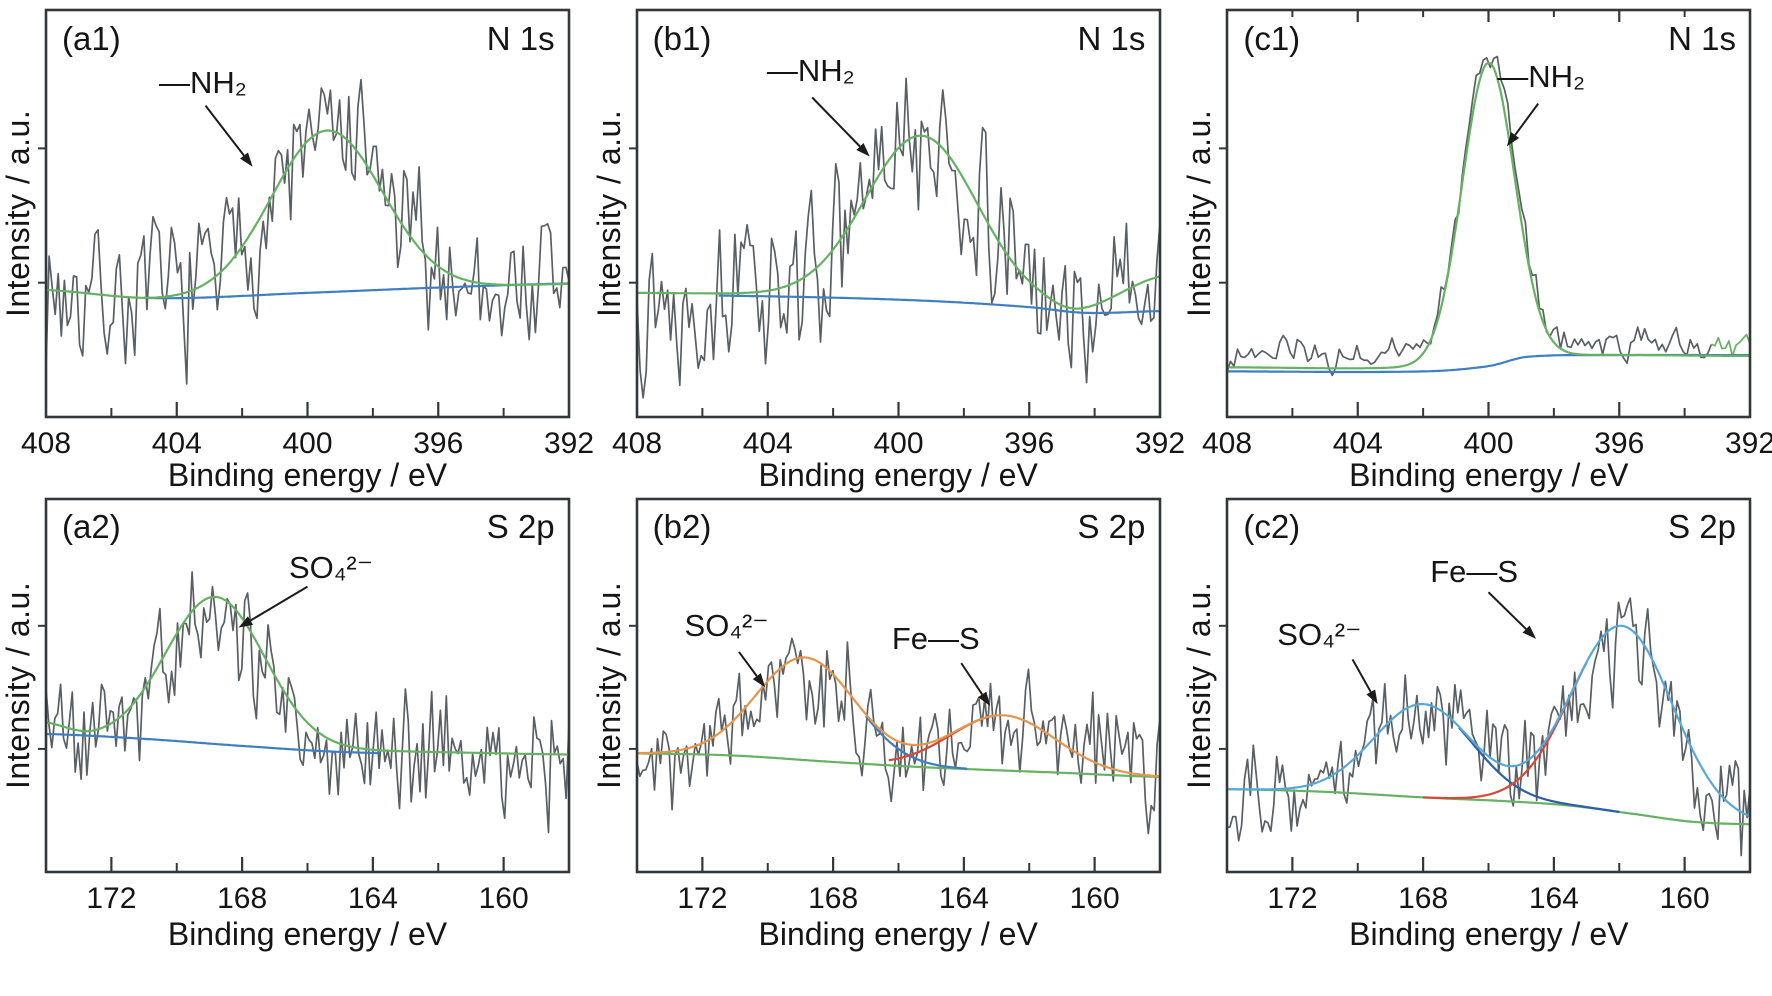 This screenshot has height=996, width=1772. What do you see at coordinates (894, 706) in the screenshot?
I see `spectrum-plot-b2: 172 168 164 160` at bounding box center [894, 706].